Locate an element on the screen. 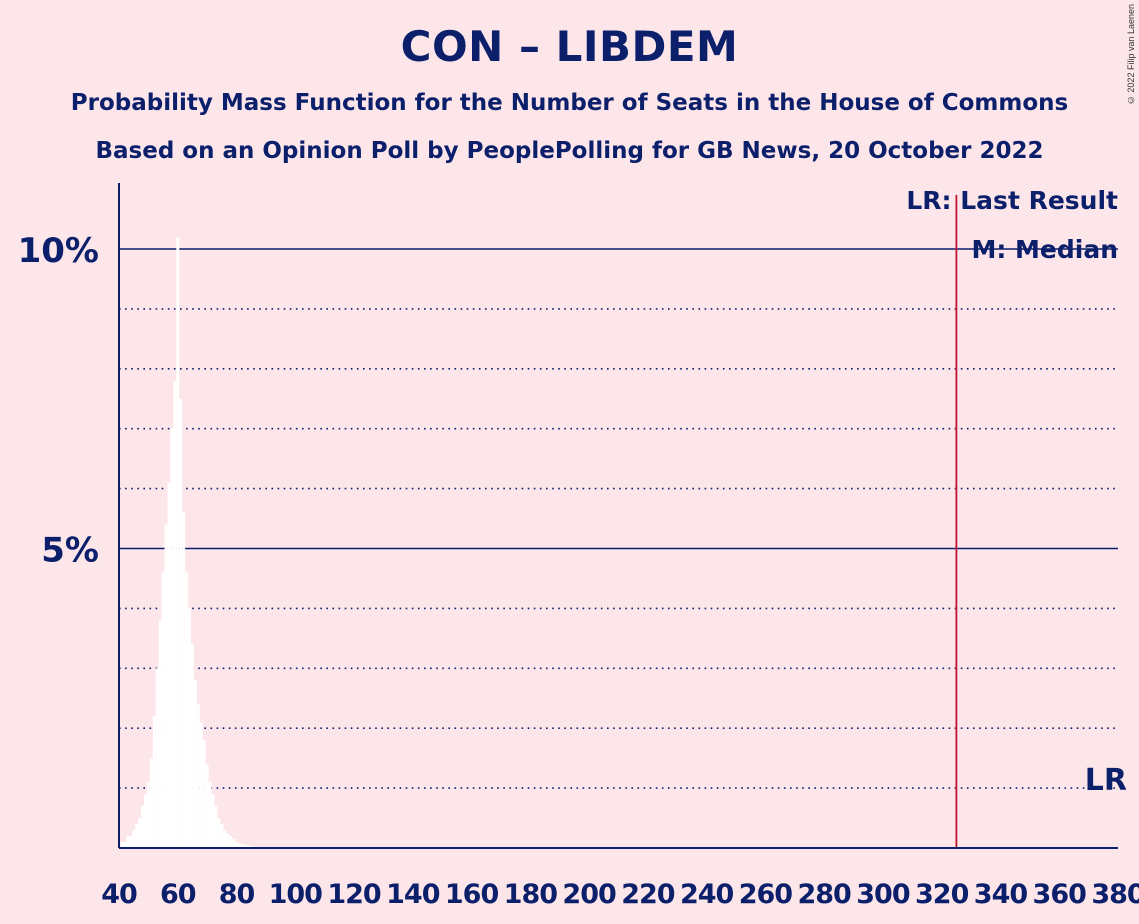 The image size is (1139, 924). x-tick-label: 280 is located at coordinates (824, 894).